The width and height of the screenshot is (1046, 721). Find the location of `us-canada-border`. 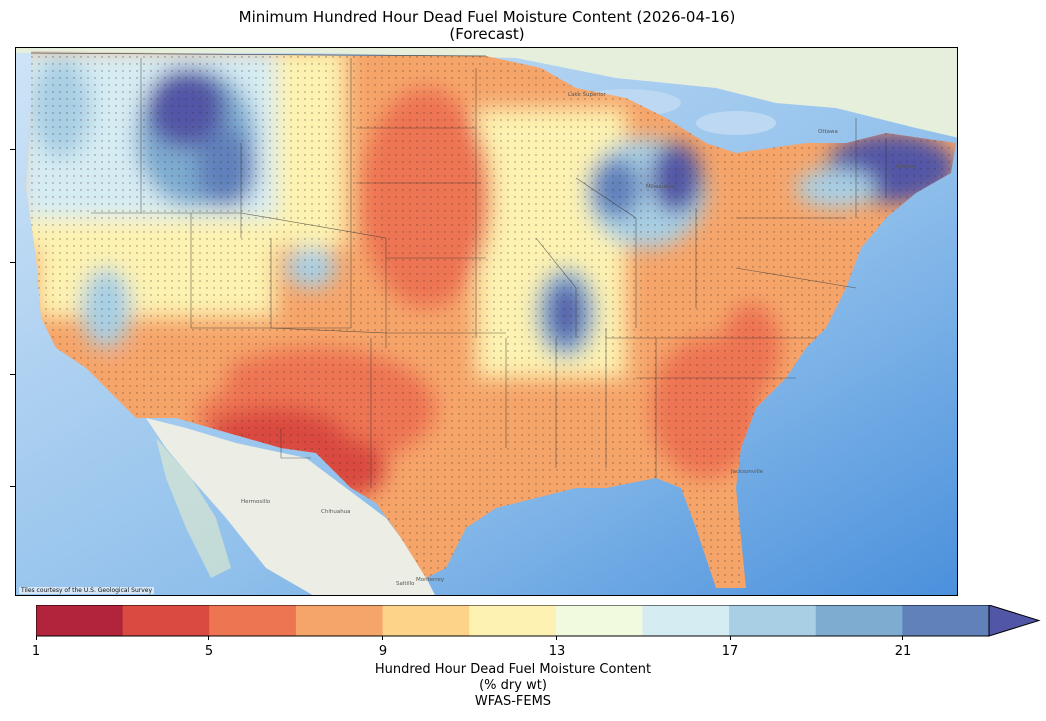

us-canada-border is located at coordinates (258, 54).